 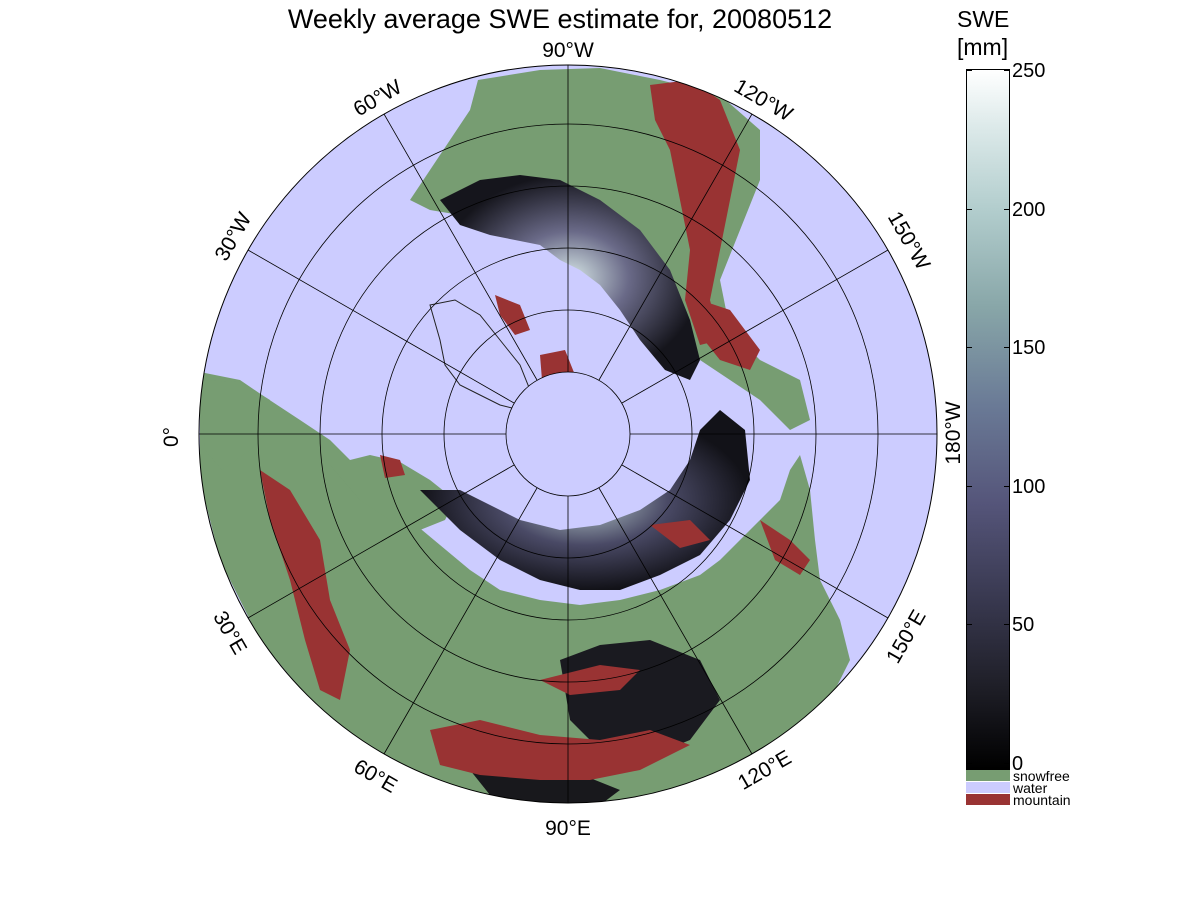 I want to click on lon-label-90e: 90°E, so click(x=568, y=828).